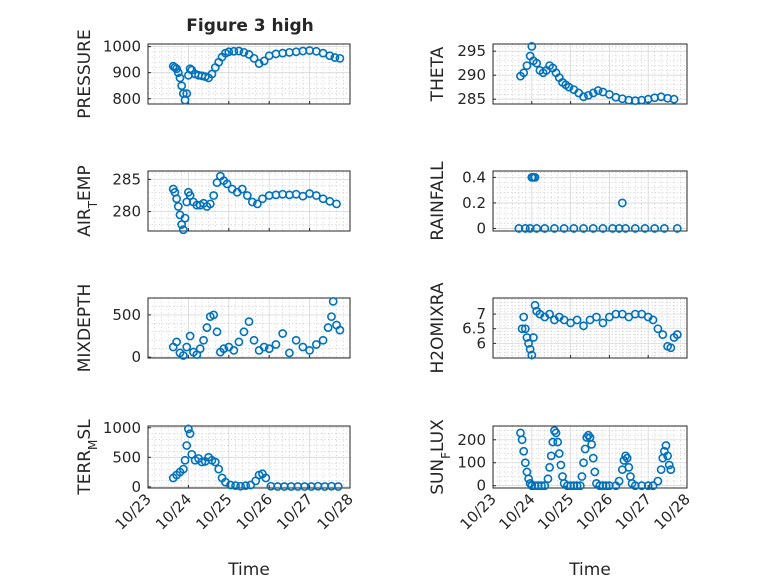 This screenshot has height=583, width=778. I want to click on y-tick-label: 0, so click(136, 357).